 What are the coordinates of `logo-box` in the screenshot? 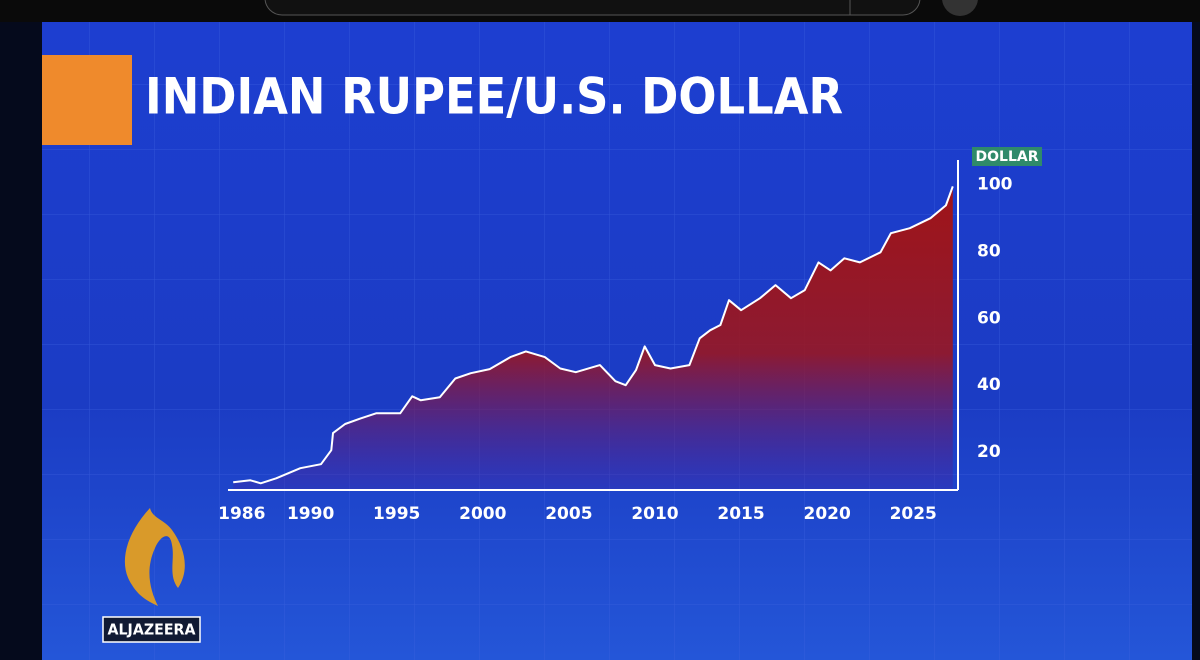 It's located at (151, 629).